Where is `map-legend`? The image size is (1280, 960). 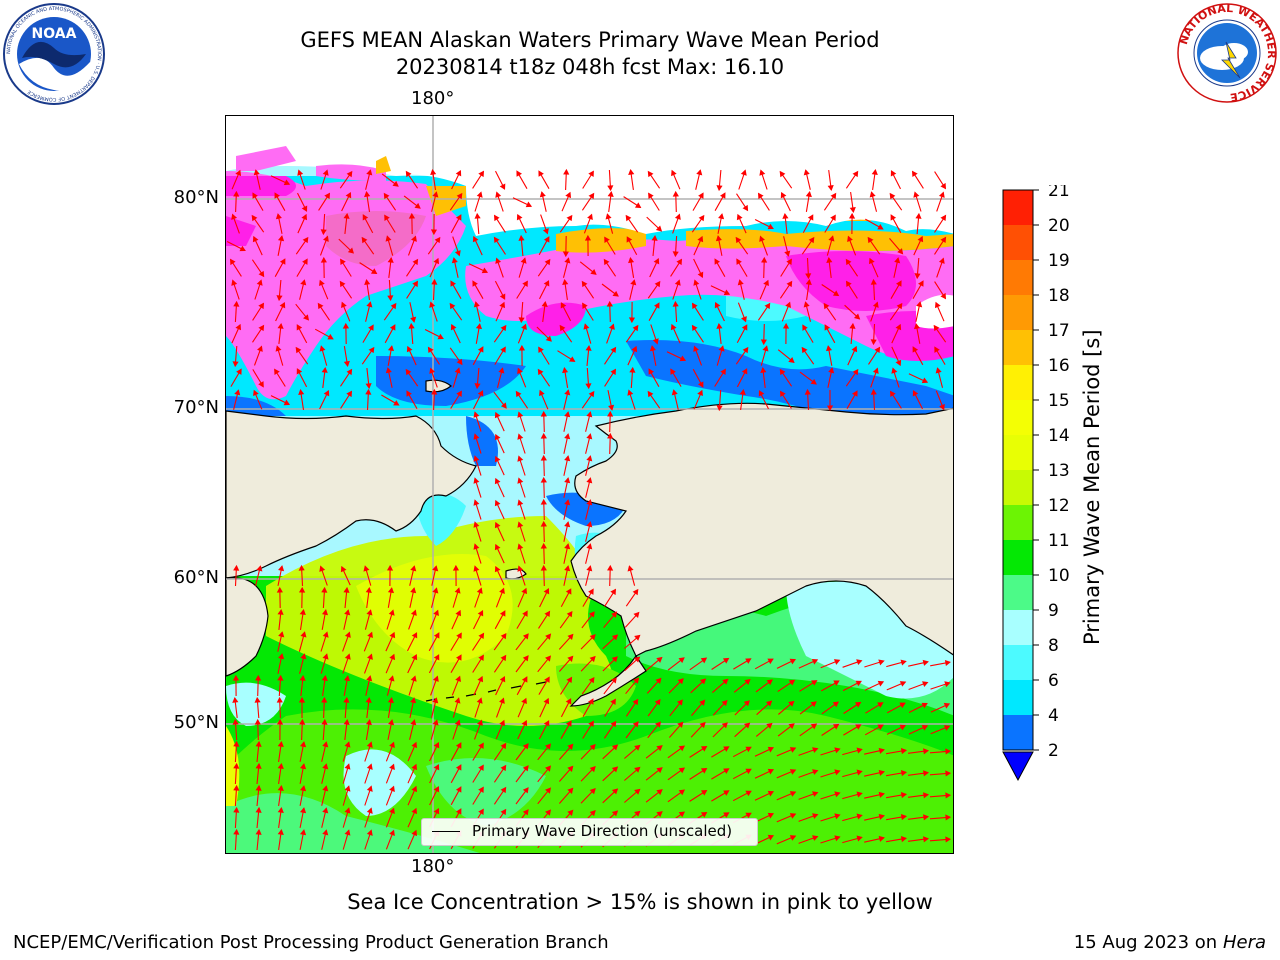
map-legend is located at coordinates (589, 832).